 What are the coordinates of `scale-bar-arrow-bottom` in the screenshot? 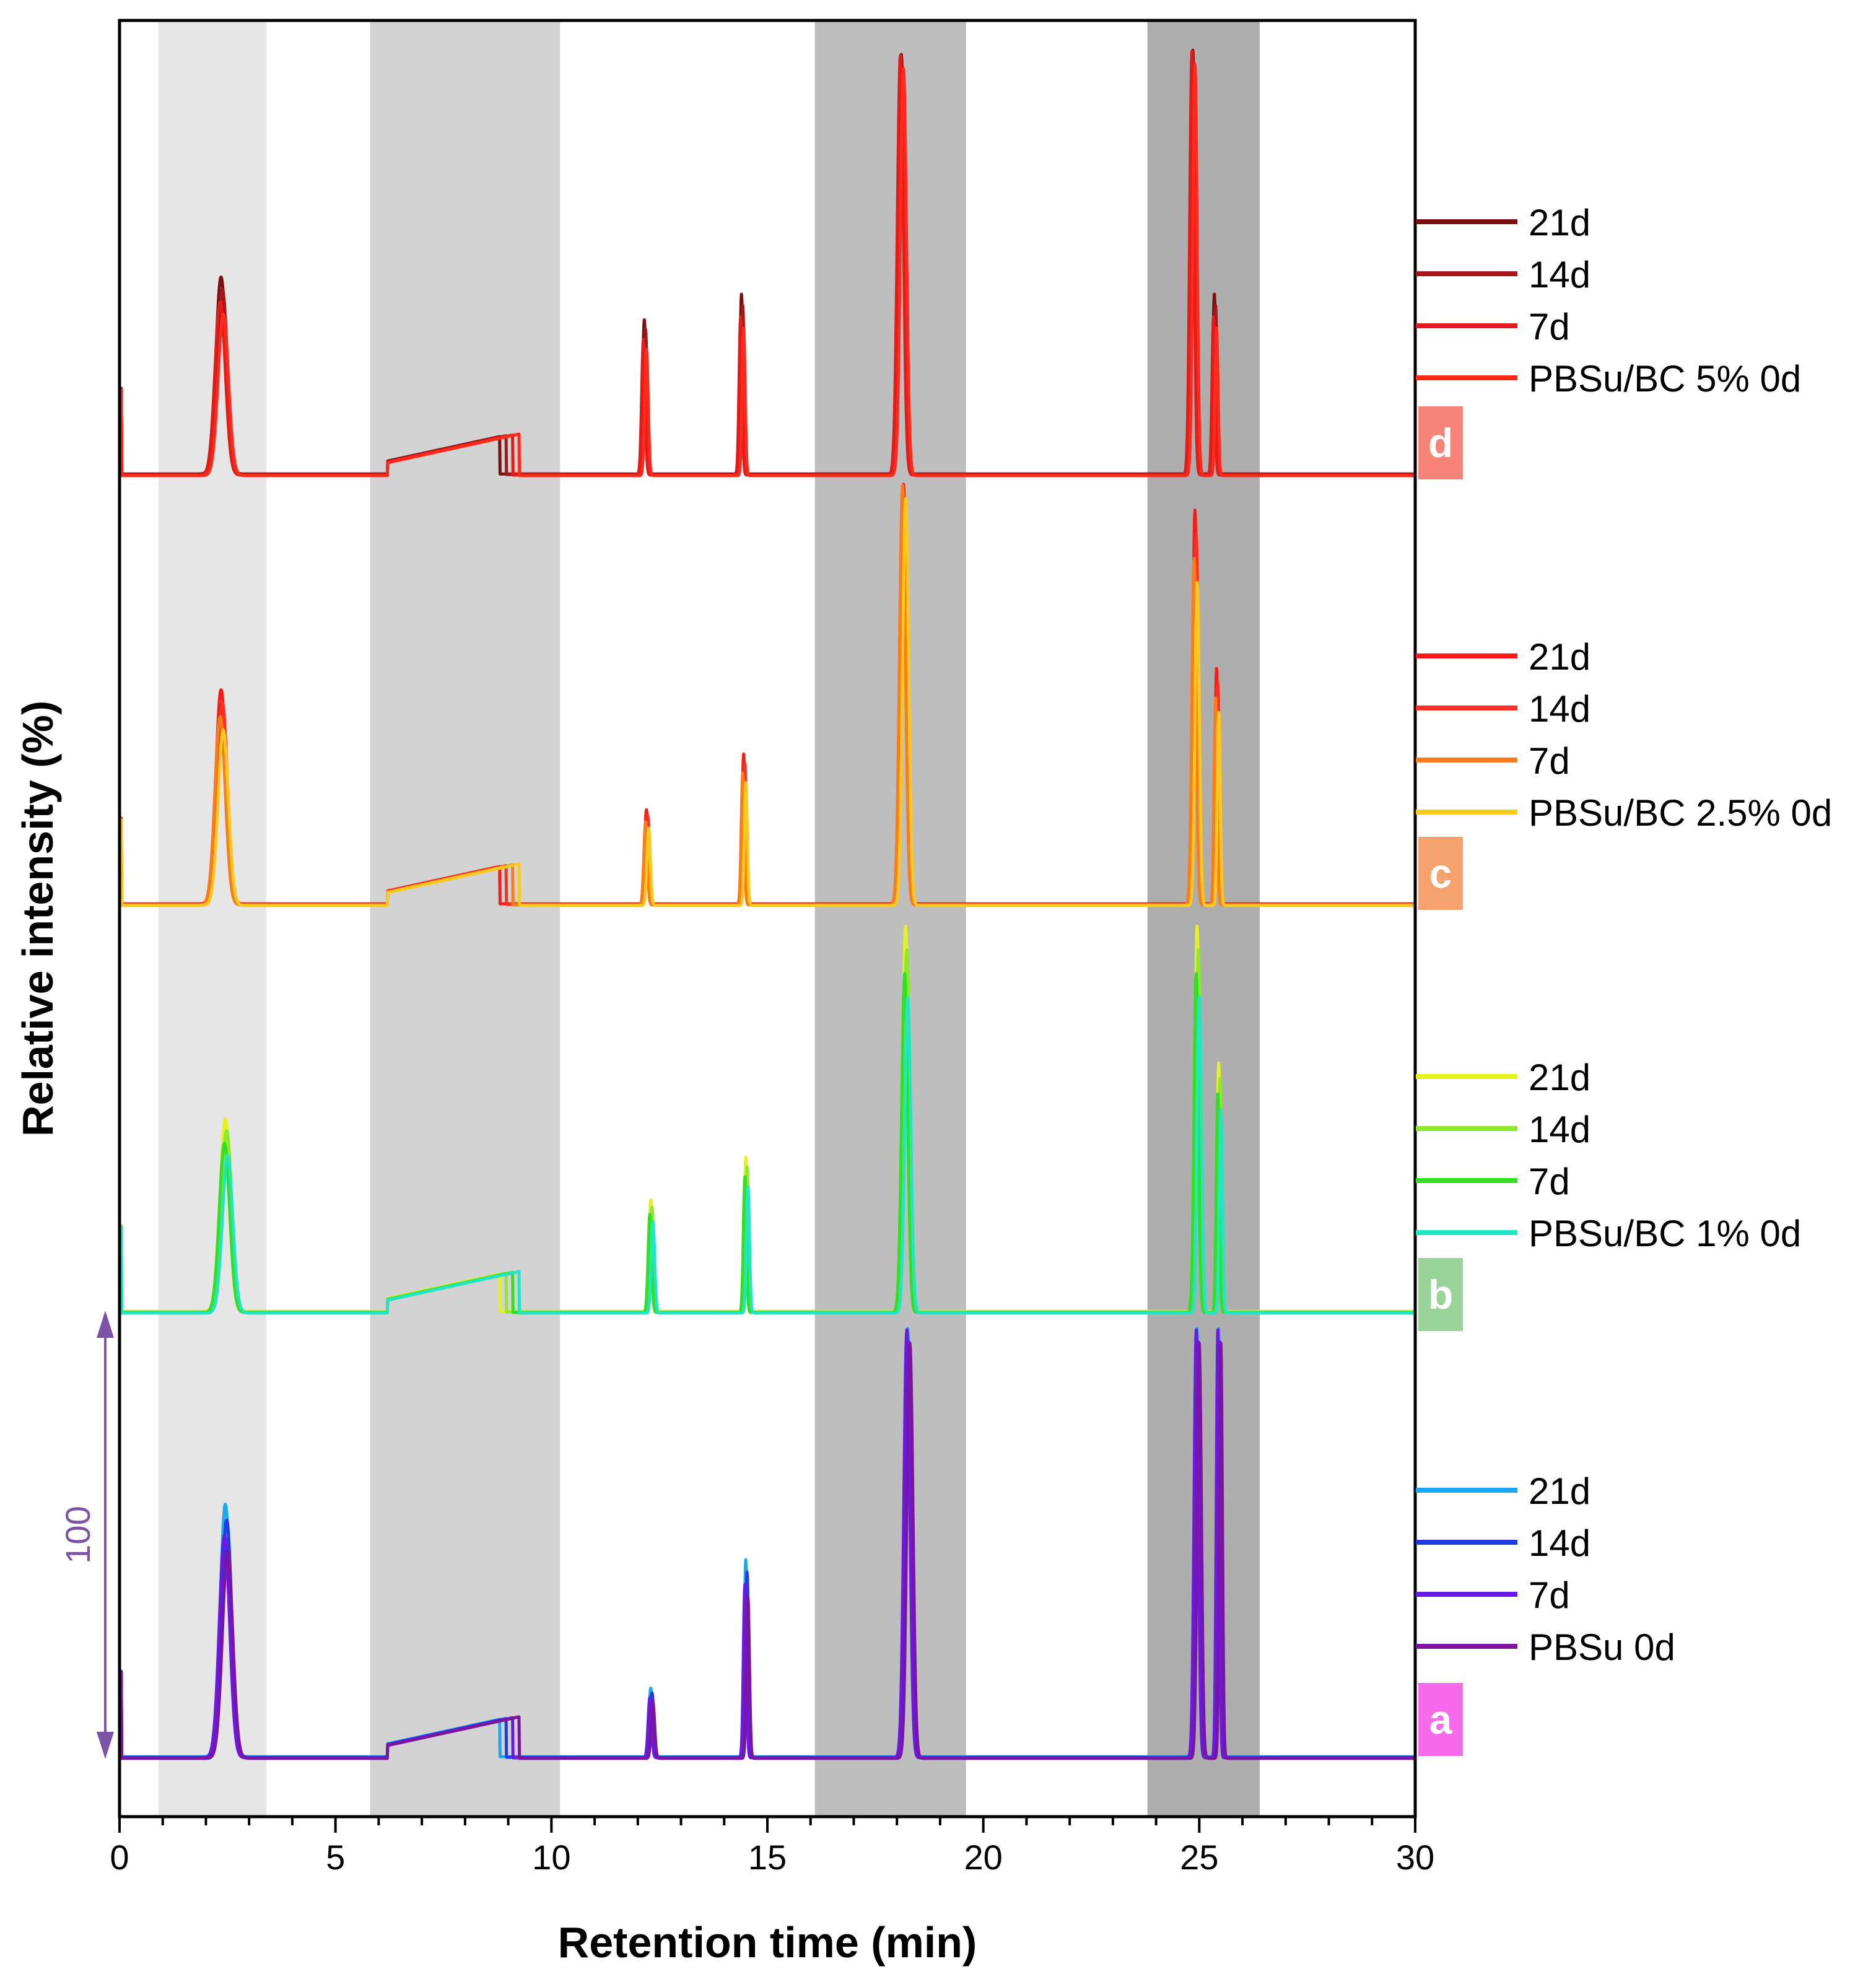 It's located at (105, 1745).